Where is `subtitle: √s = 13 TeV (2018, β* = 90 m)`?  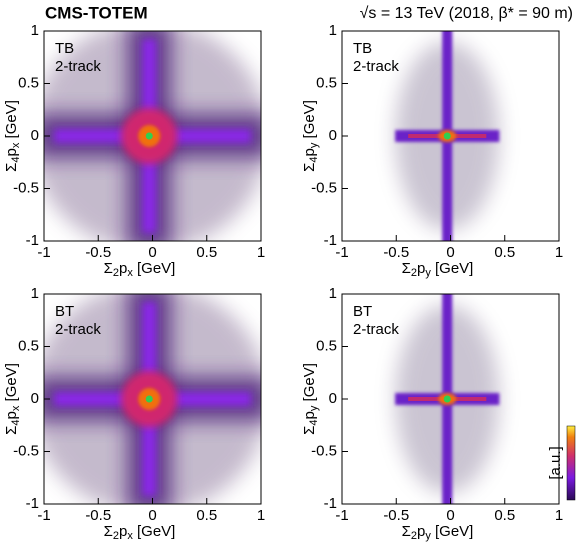 subtitle: √s = 13 TeV (2018, β* = 90 m) is located at coordinates (466, 13).